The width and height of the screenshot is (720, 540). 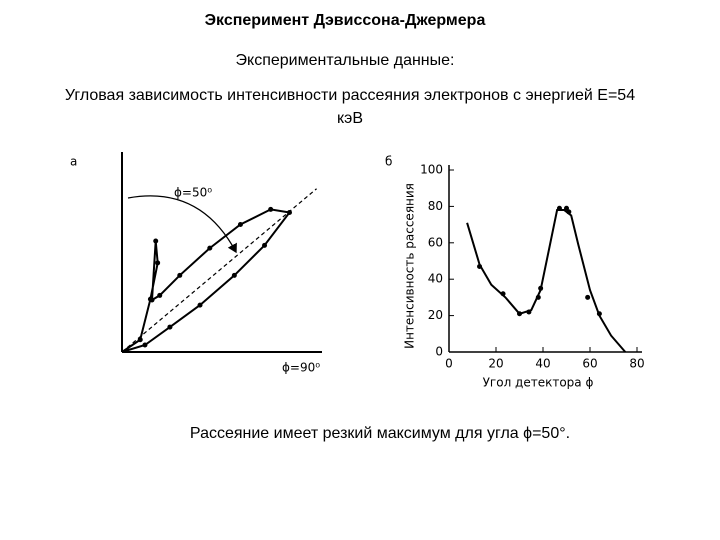 What do you see at coordinates (542, 364) in the screenshot?
I see `x-tick-label: 40` at bounding box center [542, 364].